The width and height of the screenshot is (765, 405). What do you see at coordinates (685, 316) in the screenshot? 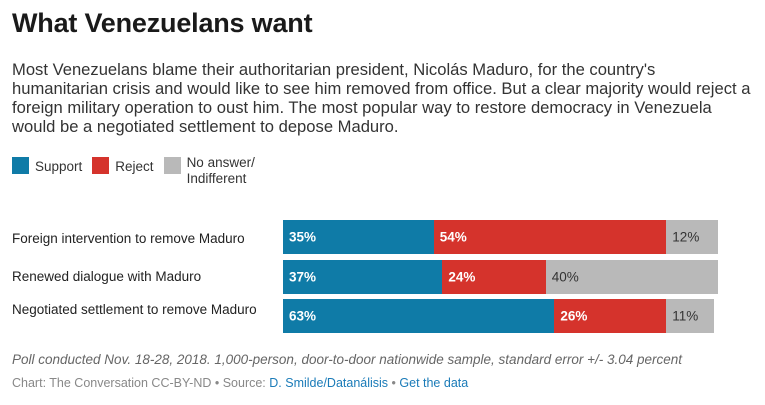
I see `data-label: 11%` at bounding box center [685, 316].